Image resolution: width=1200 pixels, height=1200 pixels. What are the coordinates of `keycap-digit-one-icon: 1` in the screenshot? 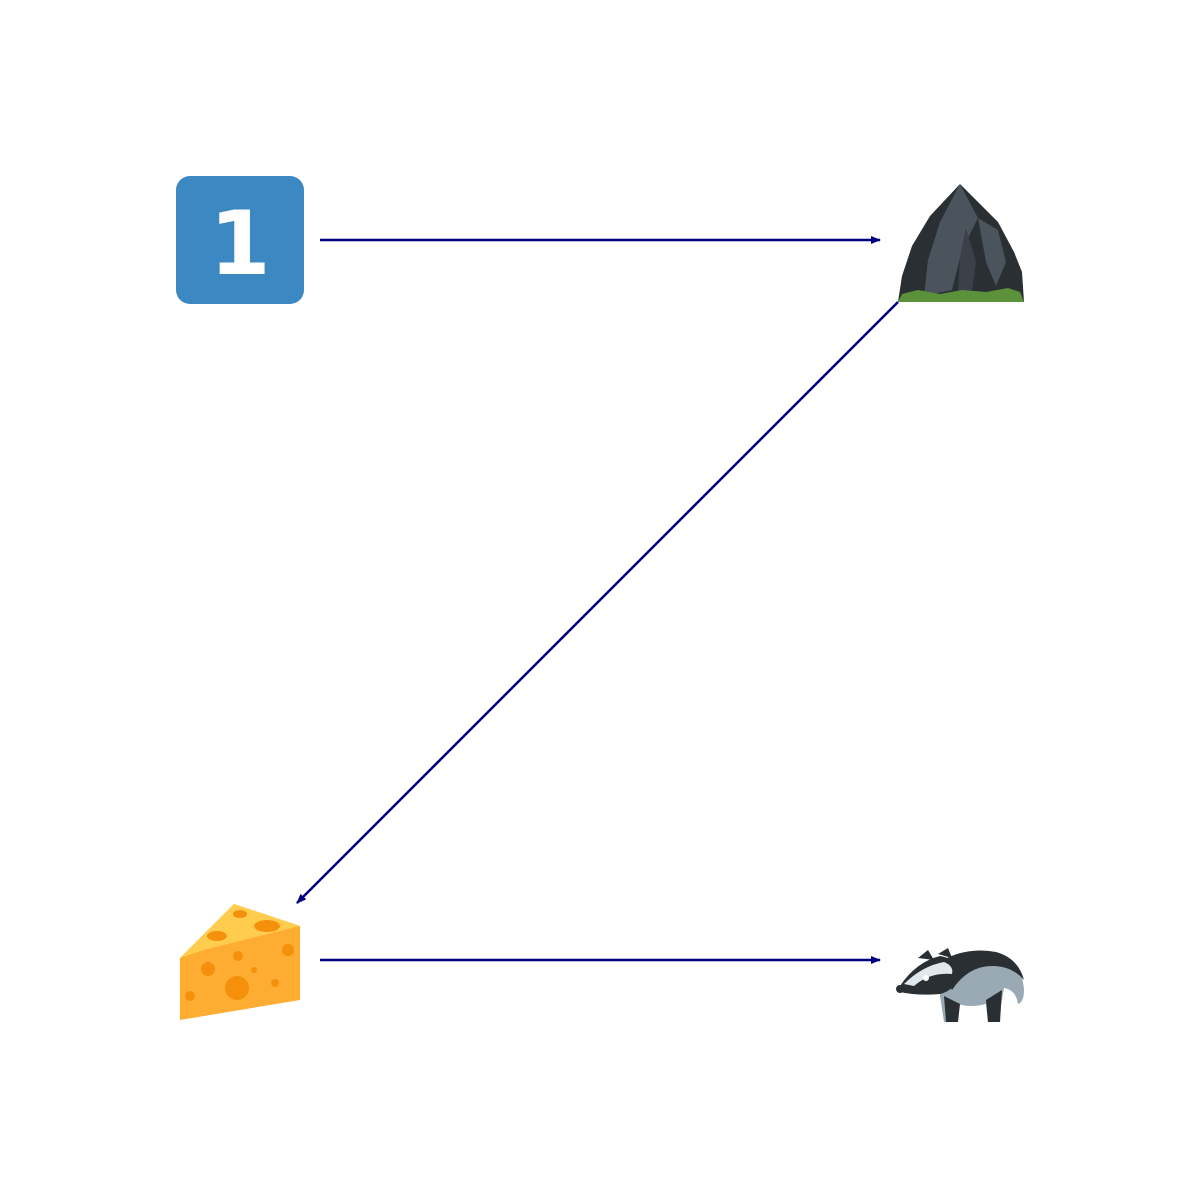 It's located at (240, 240).